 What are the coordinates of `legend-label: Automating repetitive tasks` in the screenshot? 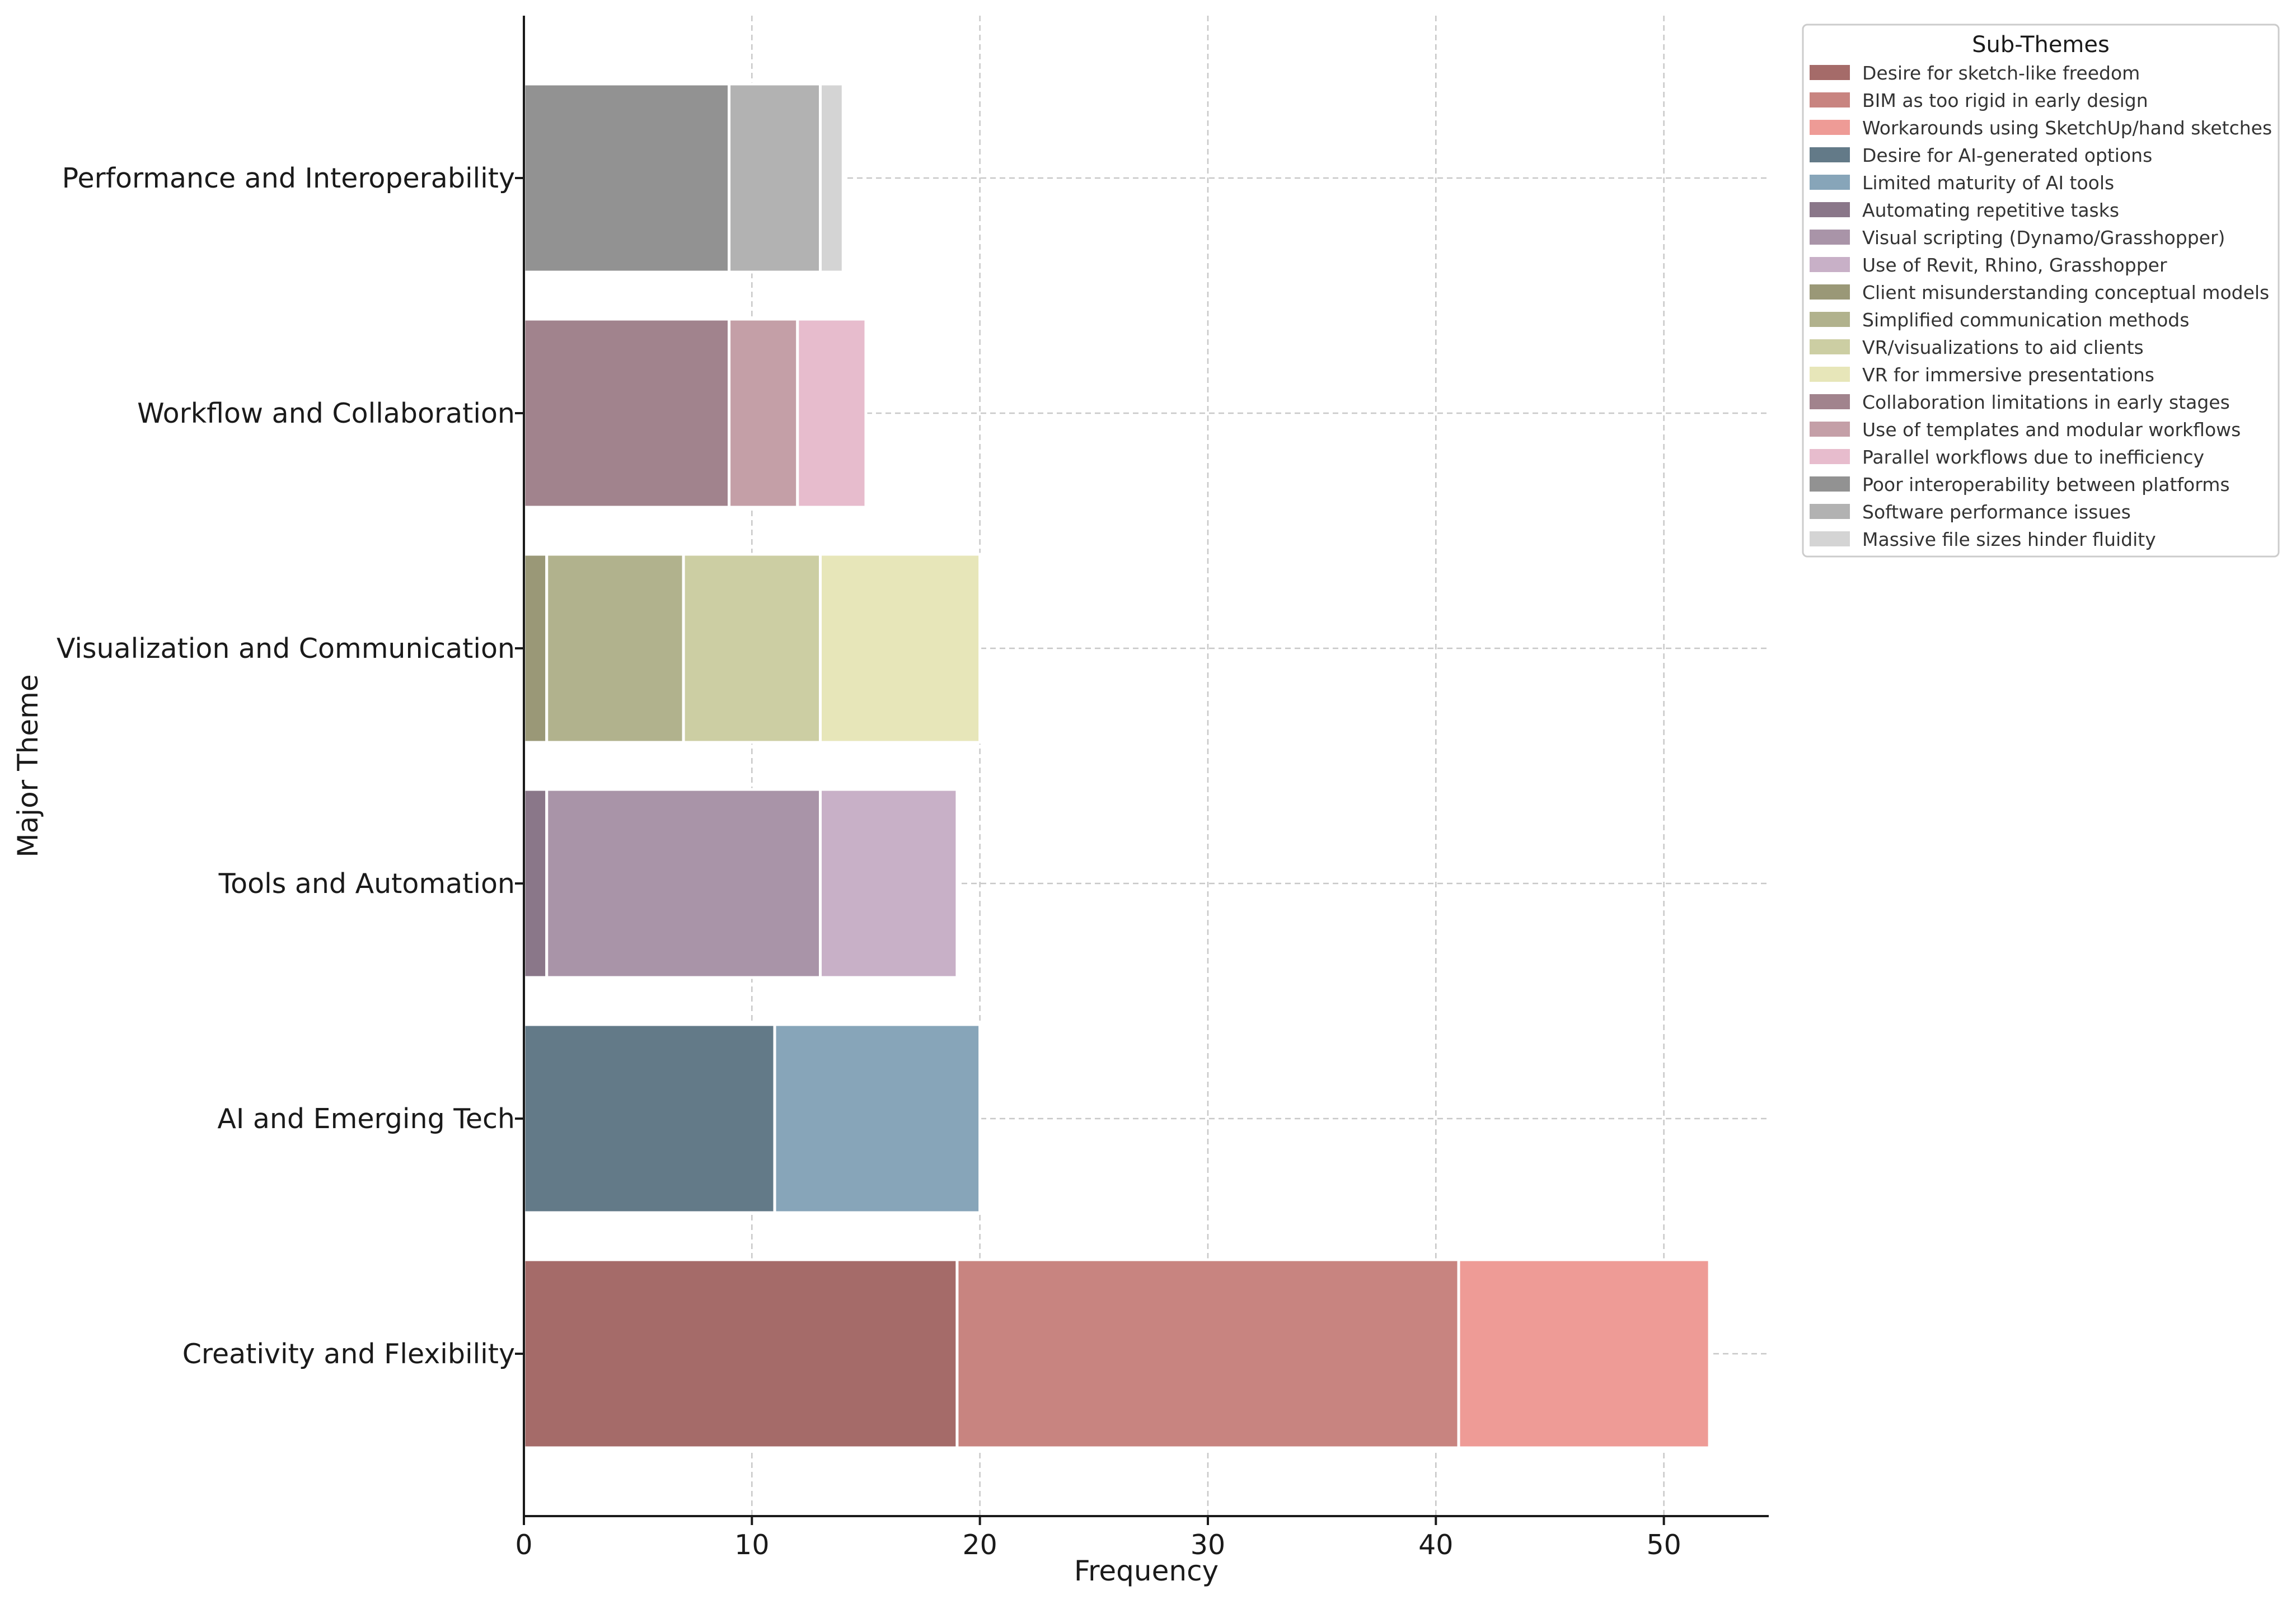 It's located at (1990, 210).